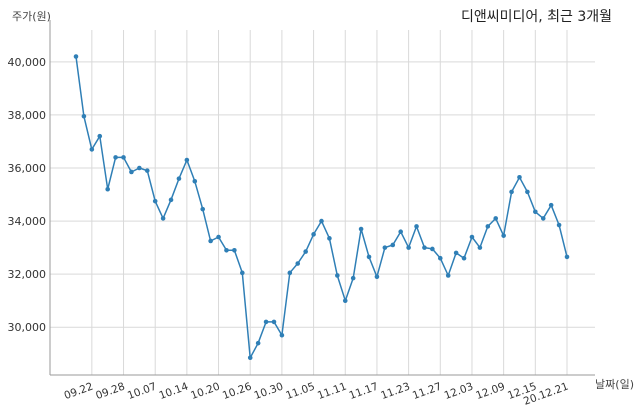 The width and height of the screenshot is (640, 415). I want to click on x-tick-label: 12.03, so click(459, 392).